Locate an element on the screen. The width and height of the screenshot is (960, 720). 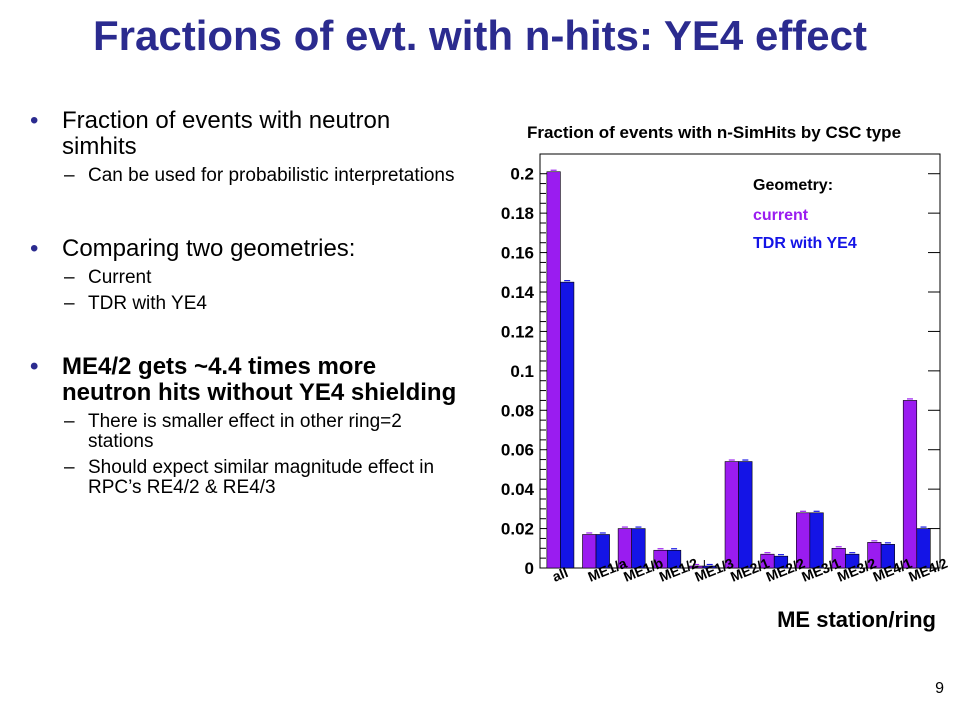
bullet-2: • Comparing two geometries: is located at coordinates (248, 249).